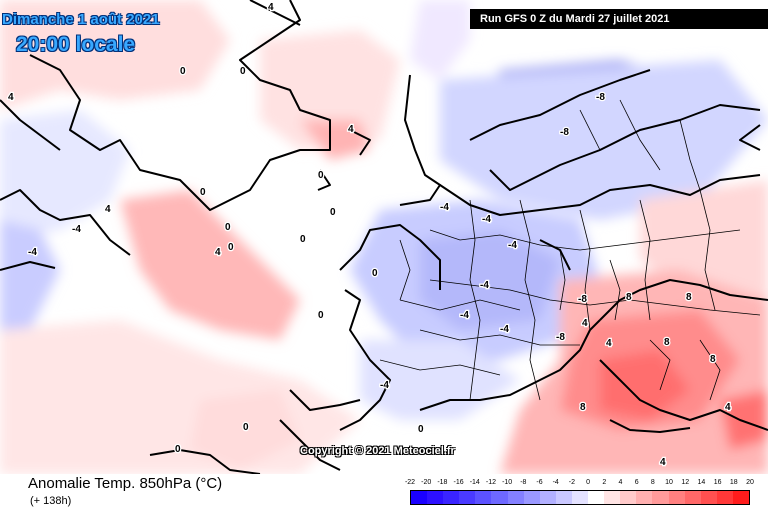  What do you see at coordinates (619, 19) in the screenshot?
I see `model-run-info: Run GFS 0 Z du Mardi 27 juillet 2021` at bounding box center [619, 19].